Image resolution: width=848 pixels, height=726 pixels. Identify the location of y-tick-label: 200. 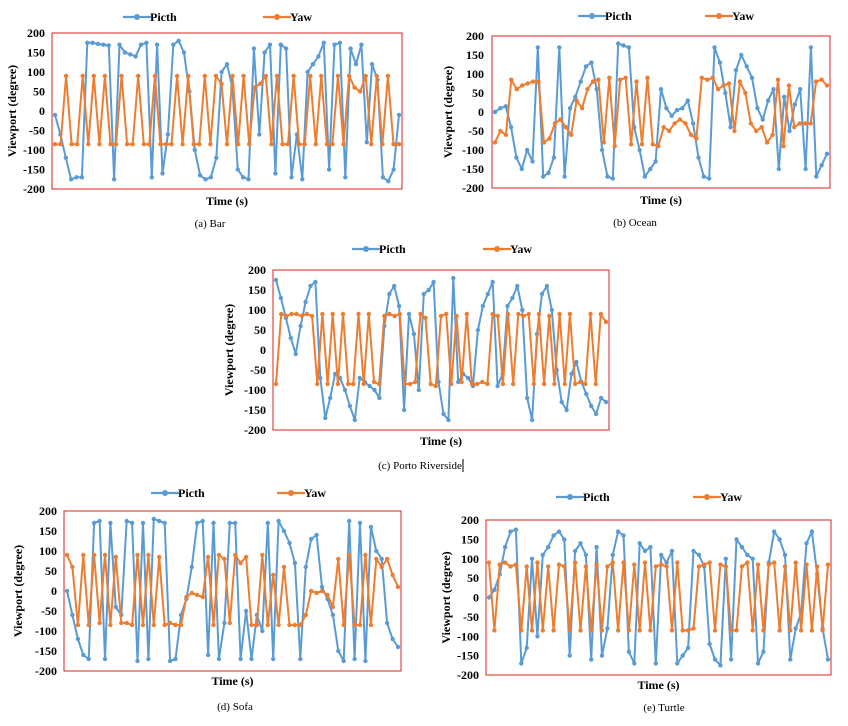
(257, 270).